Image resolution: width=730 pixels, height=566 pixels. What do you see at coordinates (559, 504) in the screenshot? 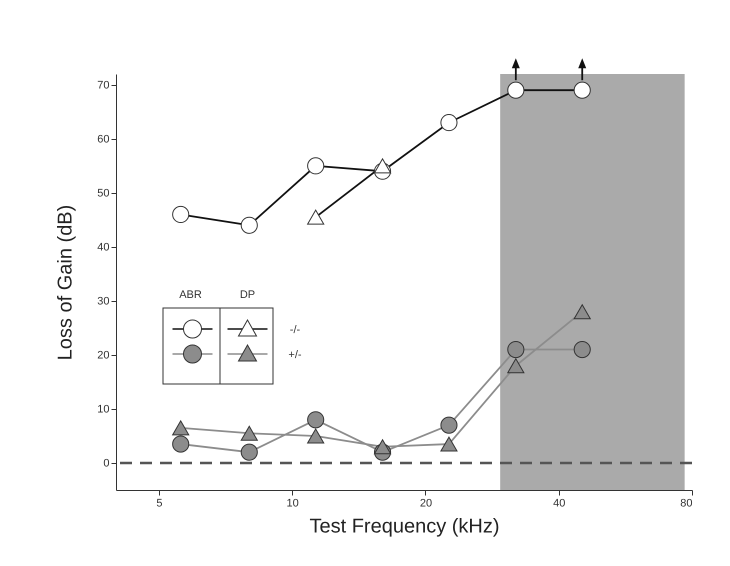
I see `x-tick-label: 40` at bounding box center [559, 504].